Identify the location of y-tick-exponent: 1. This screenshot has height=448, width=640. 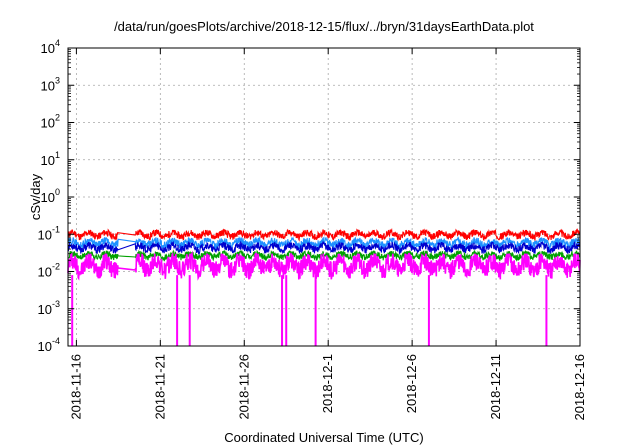
(57, 155).